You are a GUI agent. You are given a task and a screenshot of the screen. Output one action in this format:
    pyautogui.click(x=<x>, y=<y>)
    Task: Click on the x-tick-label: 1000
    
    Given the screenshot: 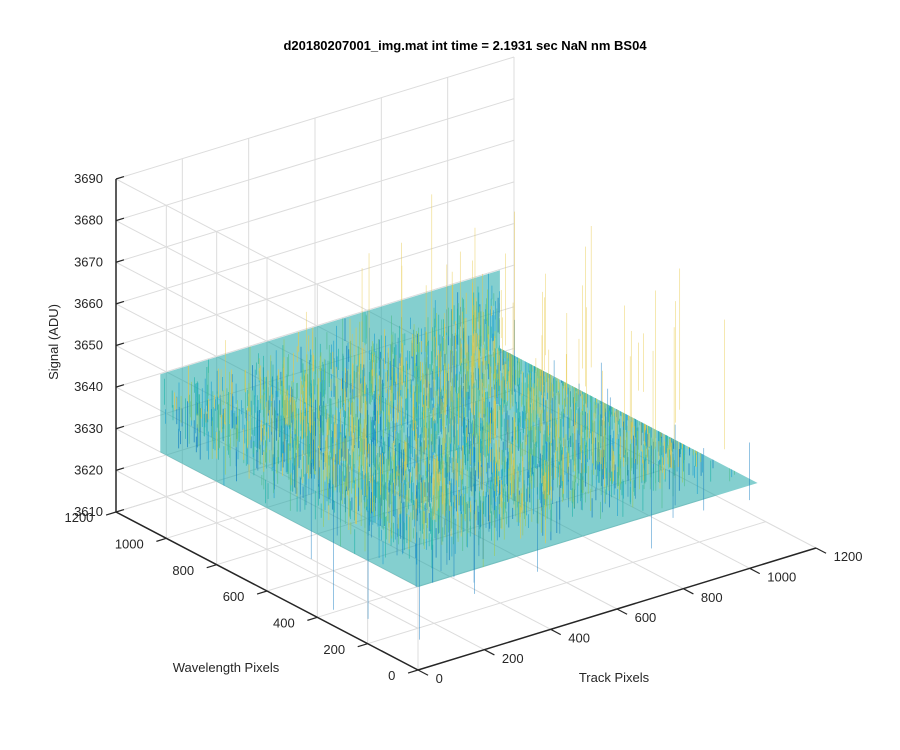 What is the action you would take?
    pyautogui.click(x=781, y=576)
    